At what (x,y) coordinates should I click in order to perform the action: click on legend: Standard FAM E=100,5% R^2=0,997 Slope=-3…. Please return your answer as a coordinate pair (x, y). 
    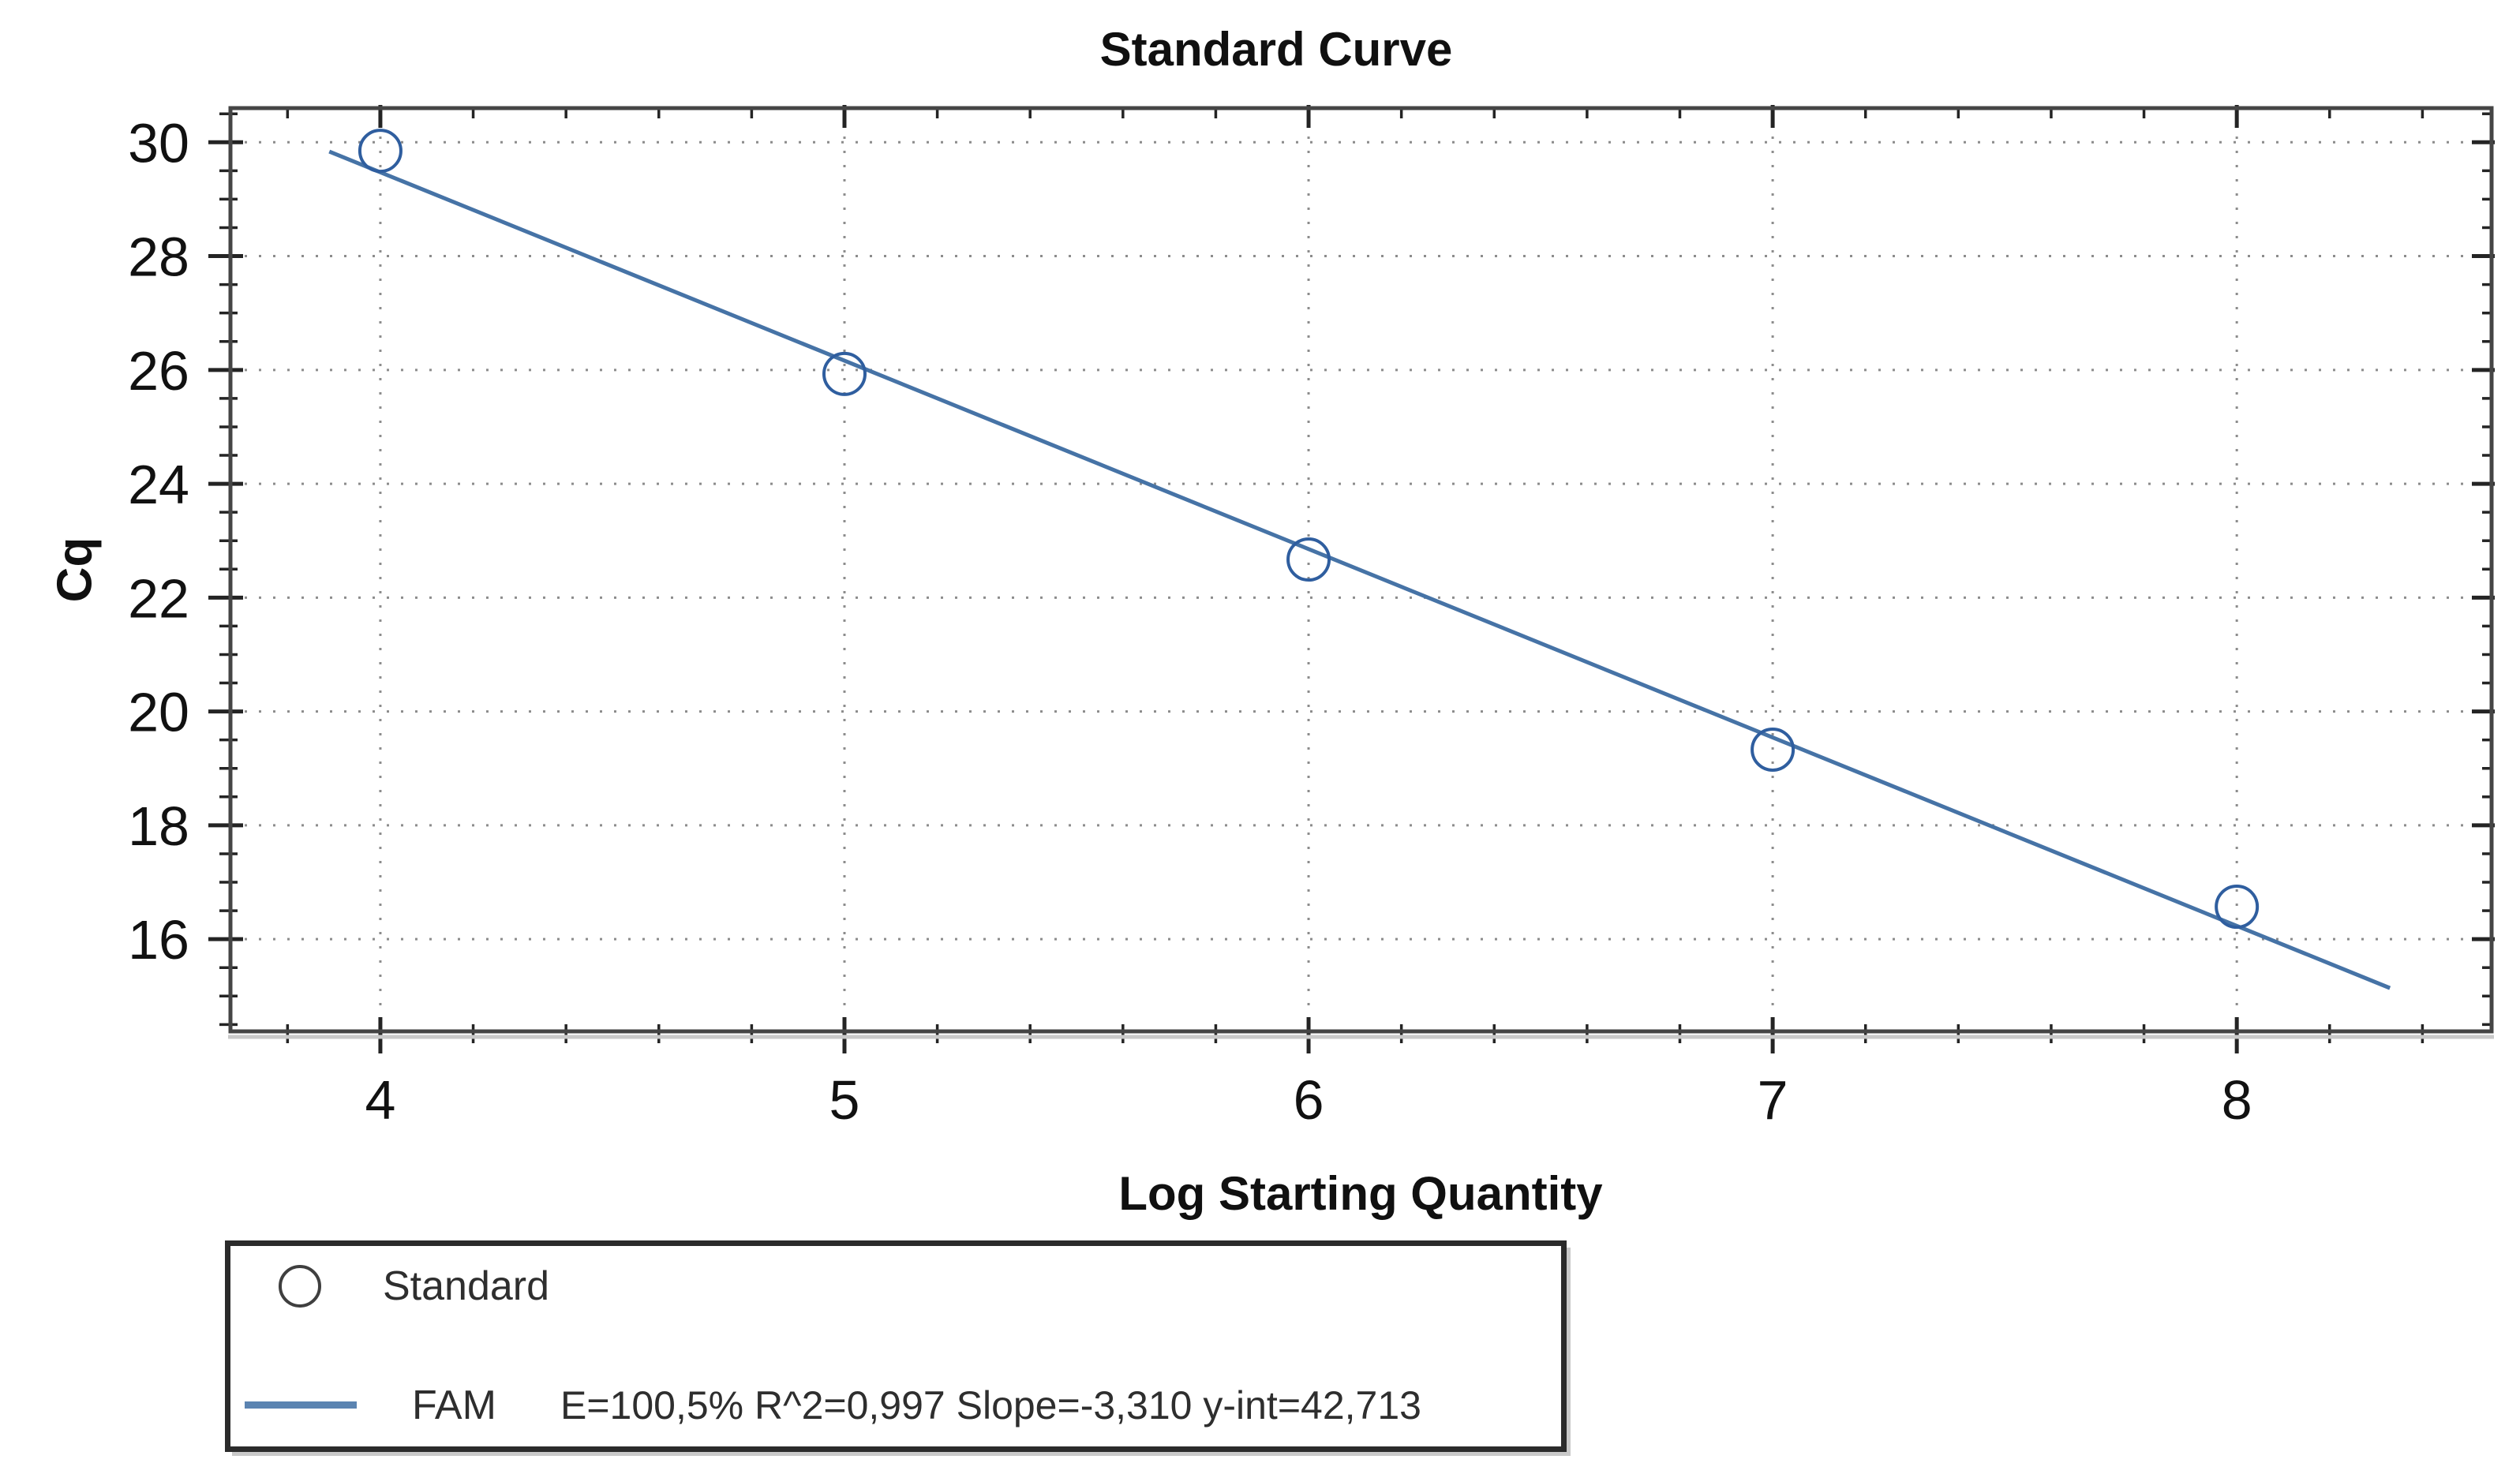
    Looking at the image, I should click on (896, 1346).